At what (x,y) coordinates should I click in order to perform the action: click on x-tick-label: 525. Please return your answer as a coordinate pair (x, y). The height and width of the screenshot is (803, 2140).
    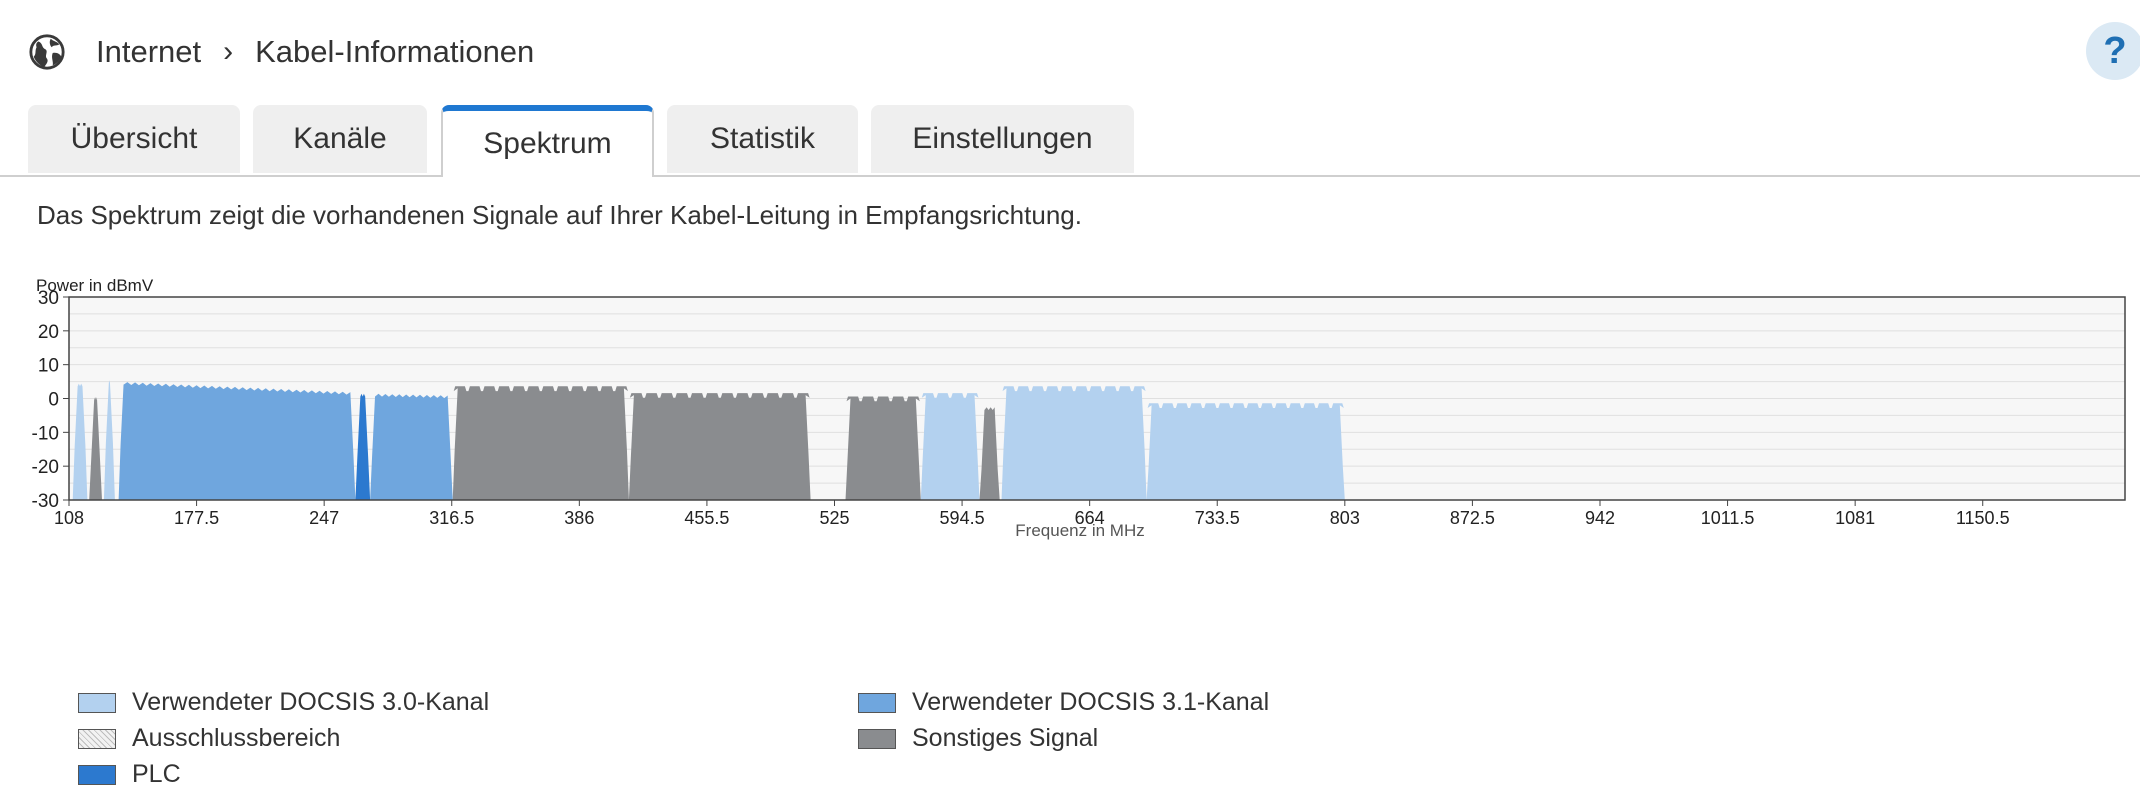
    Looking at the image, I should click on (834, 518).